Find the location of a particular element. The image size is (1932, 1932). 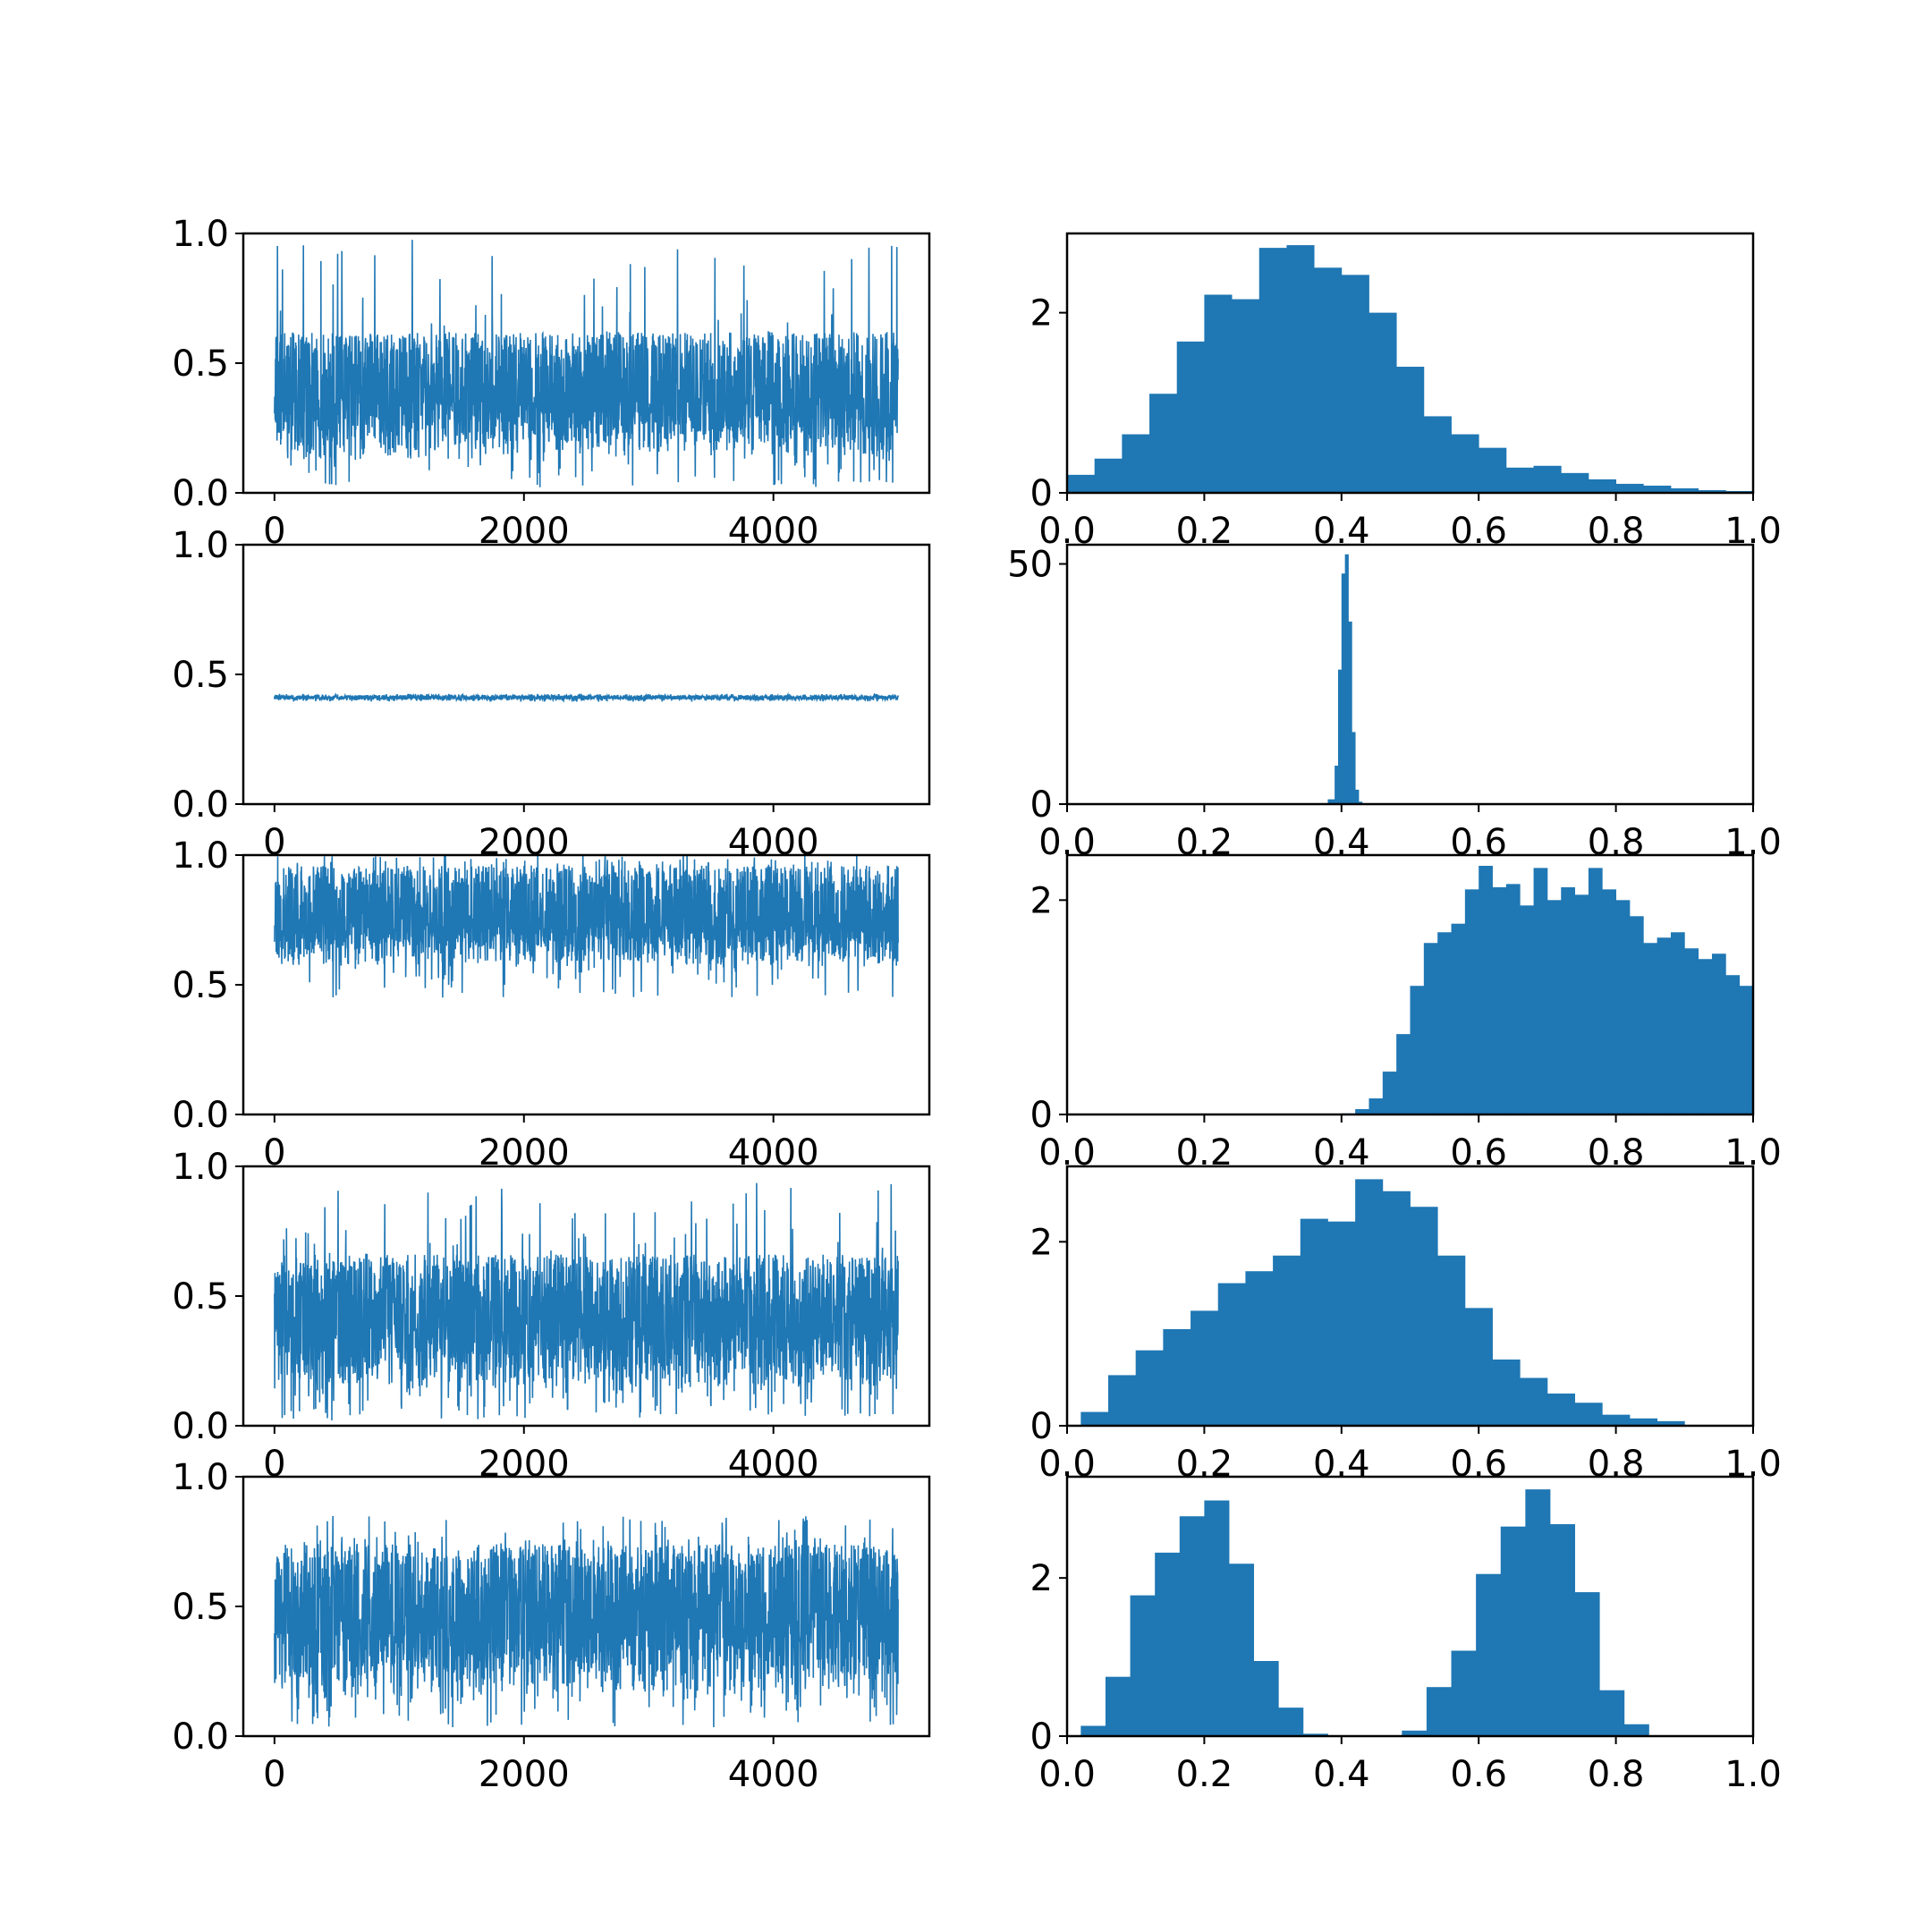

row5-trace: 0.0 0.5 1.0 0 2000 4000 is located at coordinates (551, 1626).